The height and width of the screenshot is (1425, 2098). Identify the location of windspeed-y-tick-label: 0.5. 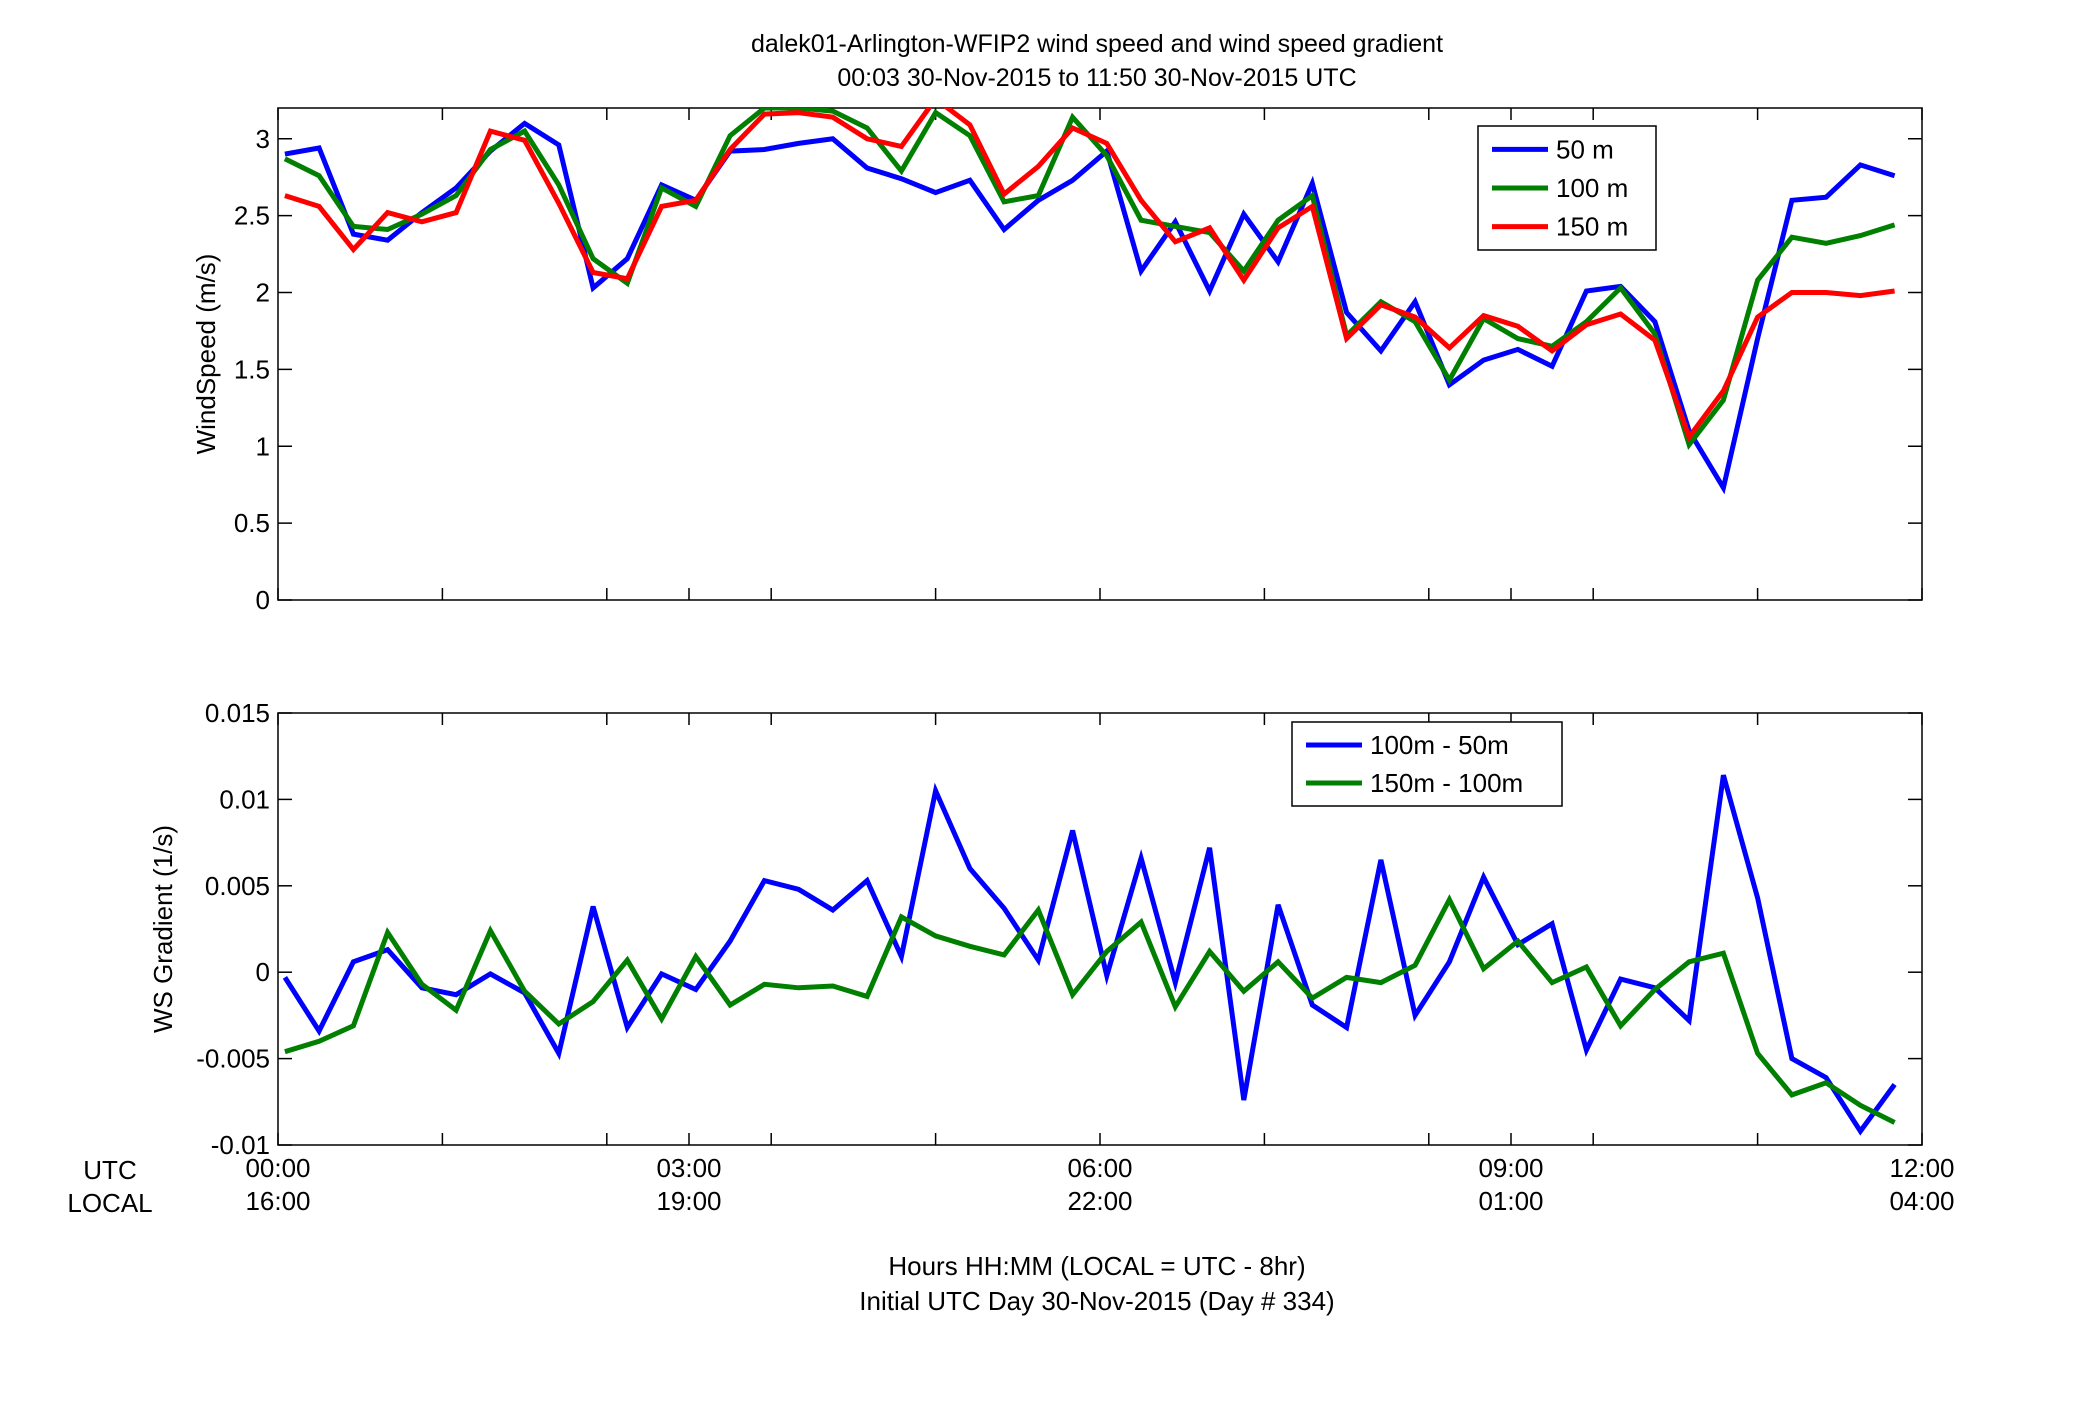
(252, 523).